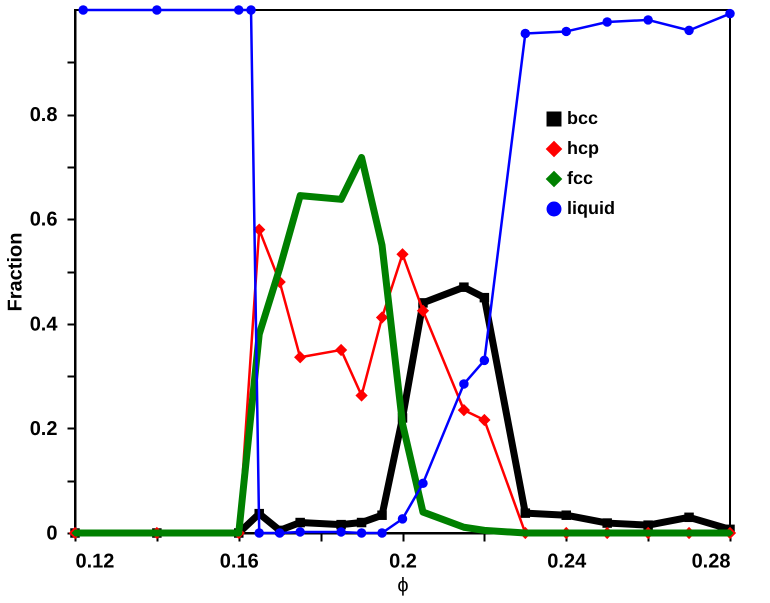  Describe the element at coordinates (44, 324) in the screenshot. I see `y-tick-label: 0.4` at that location.